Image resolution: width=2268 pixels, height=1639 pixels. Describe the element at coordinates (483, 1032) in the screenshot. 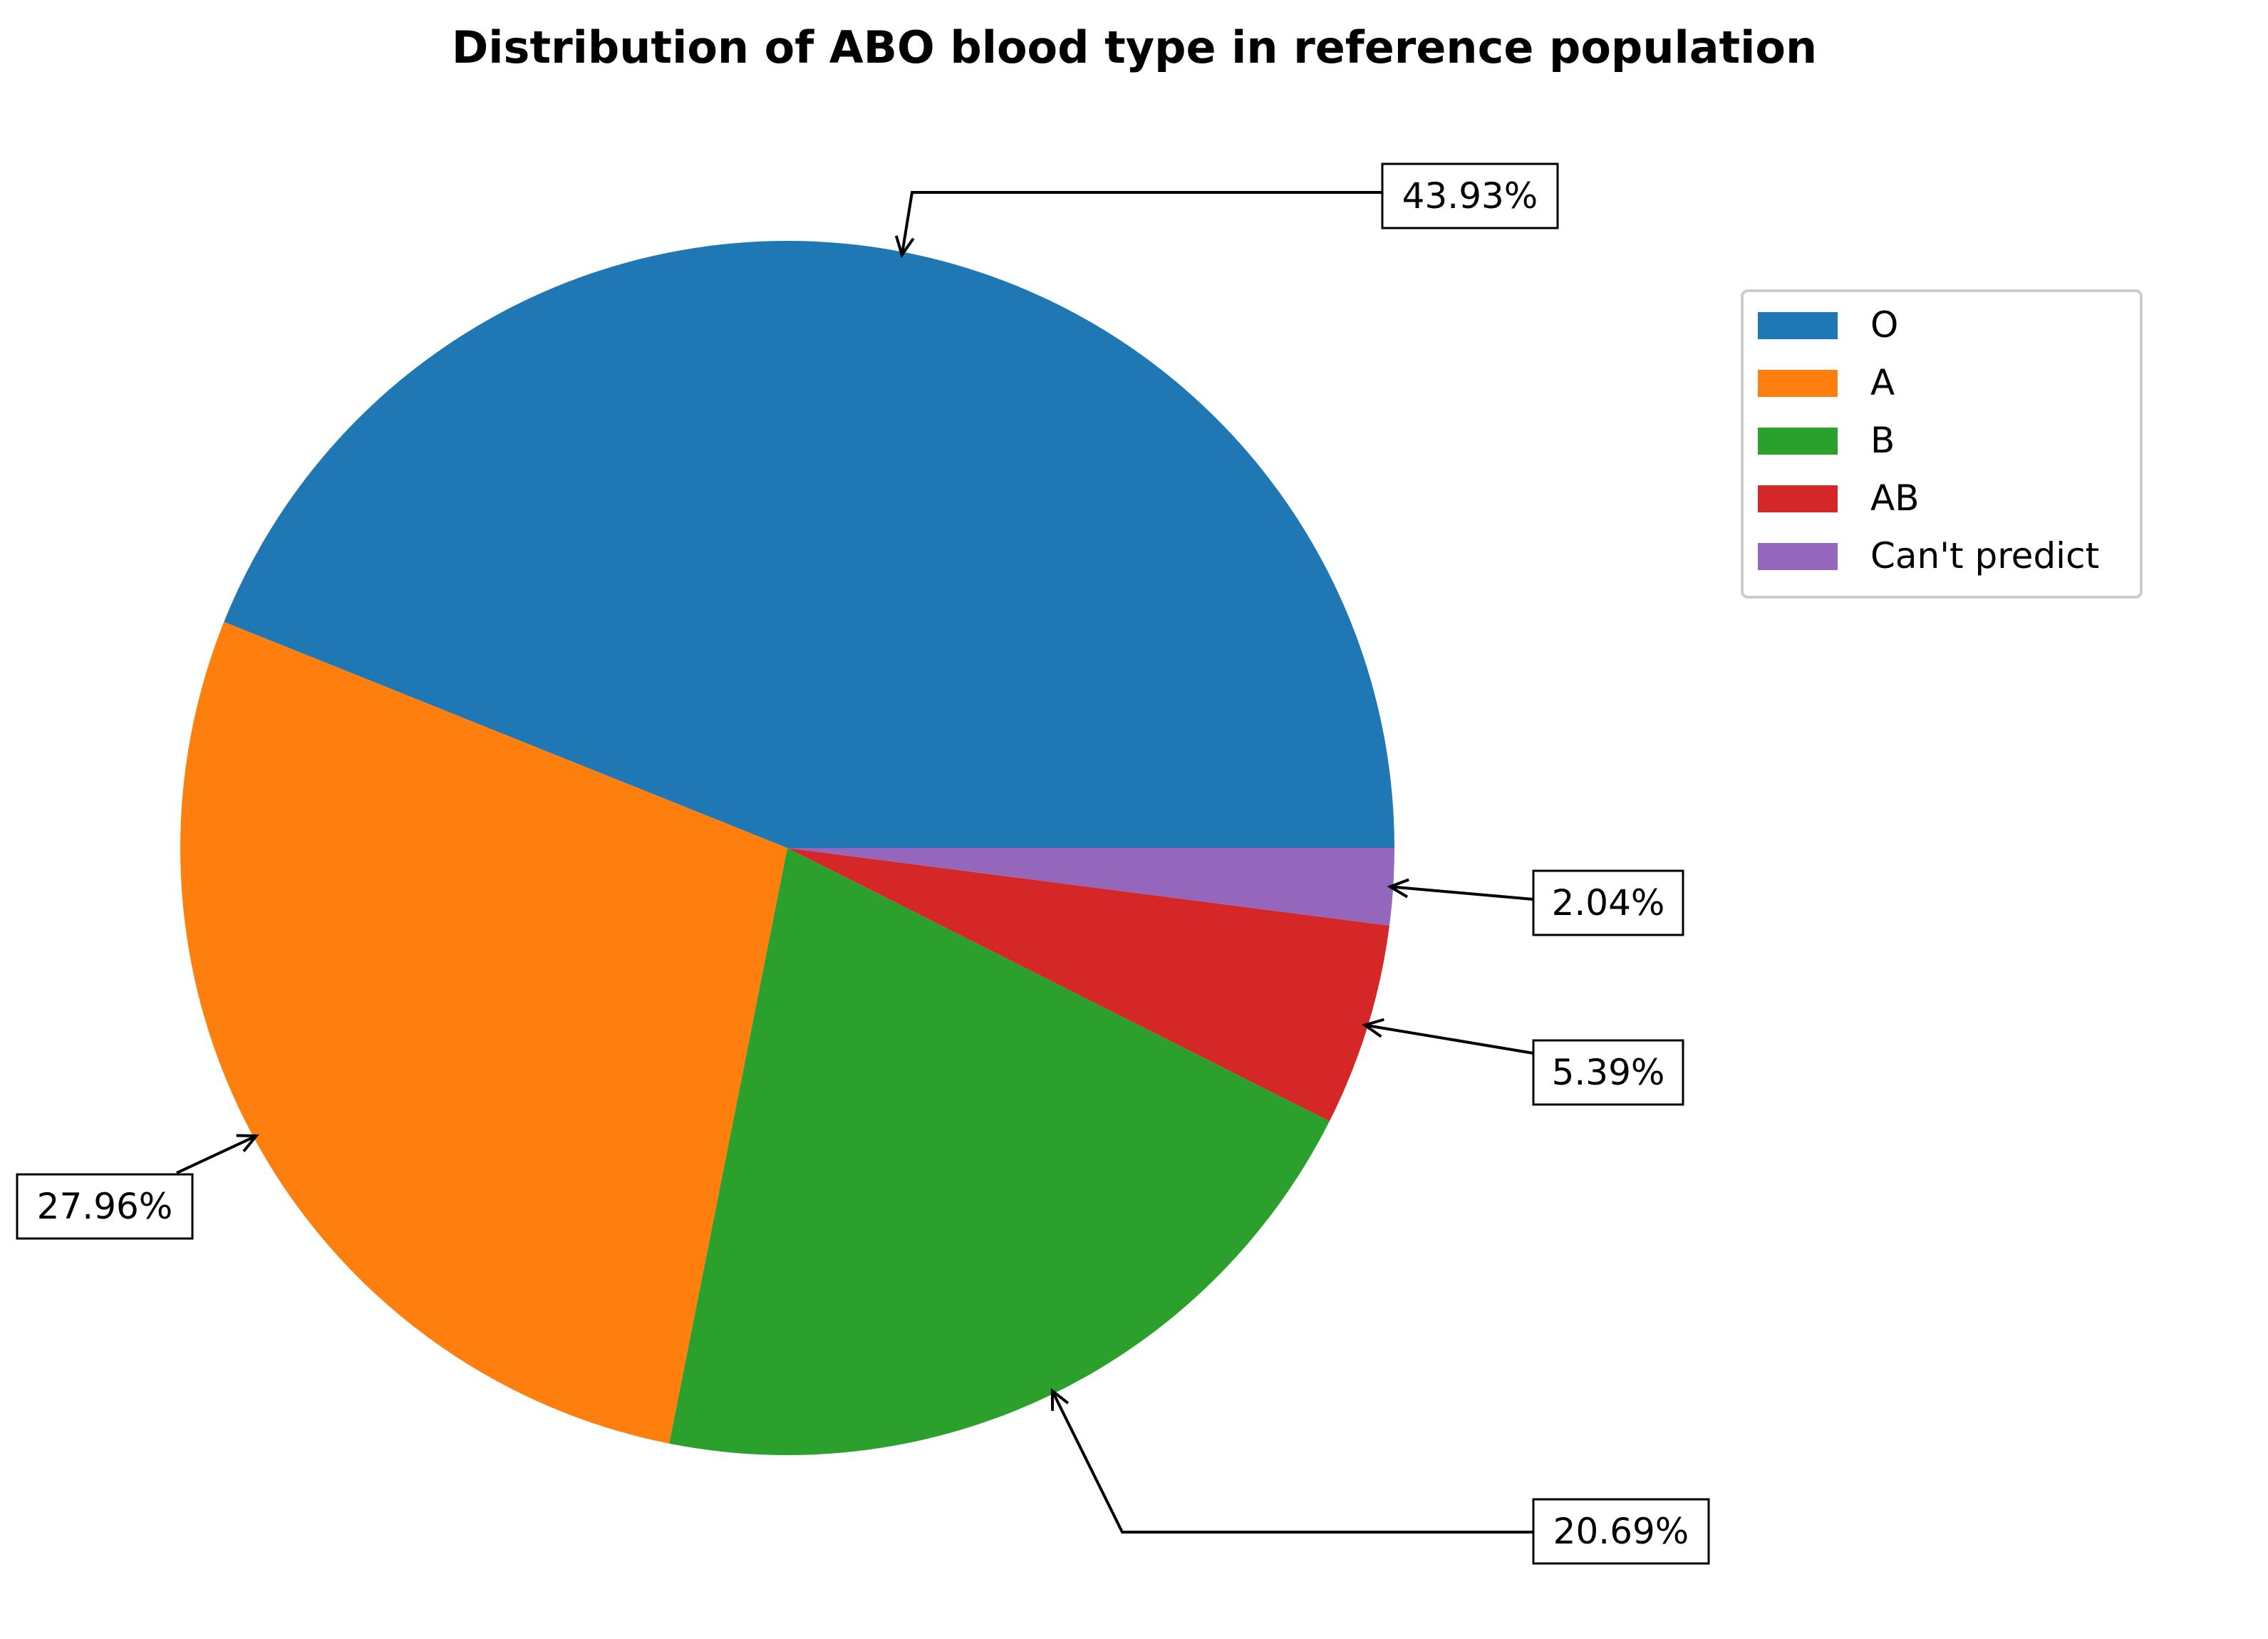

I see `pie-slice-a` at that location.